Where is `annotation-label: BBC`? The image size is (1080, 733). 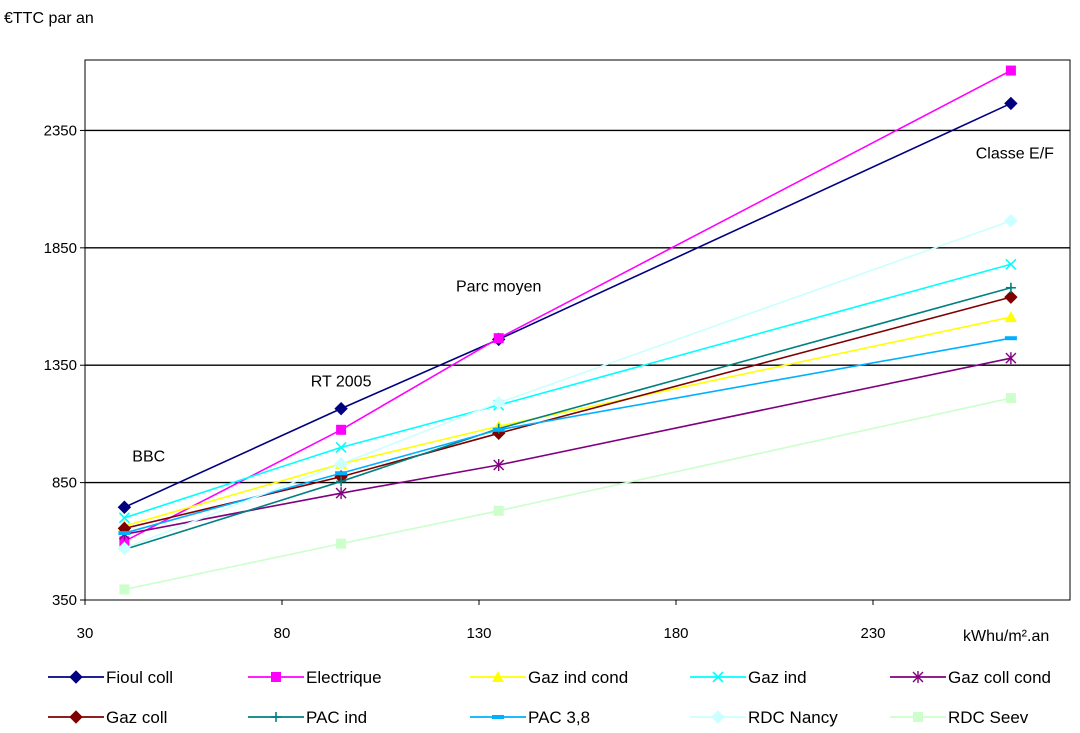
annotation-label: BBC is located at coordinates (148, 456).